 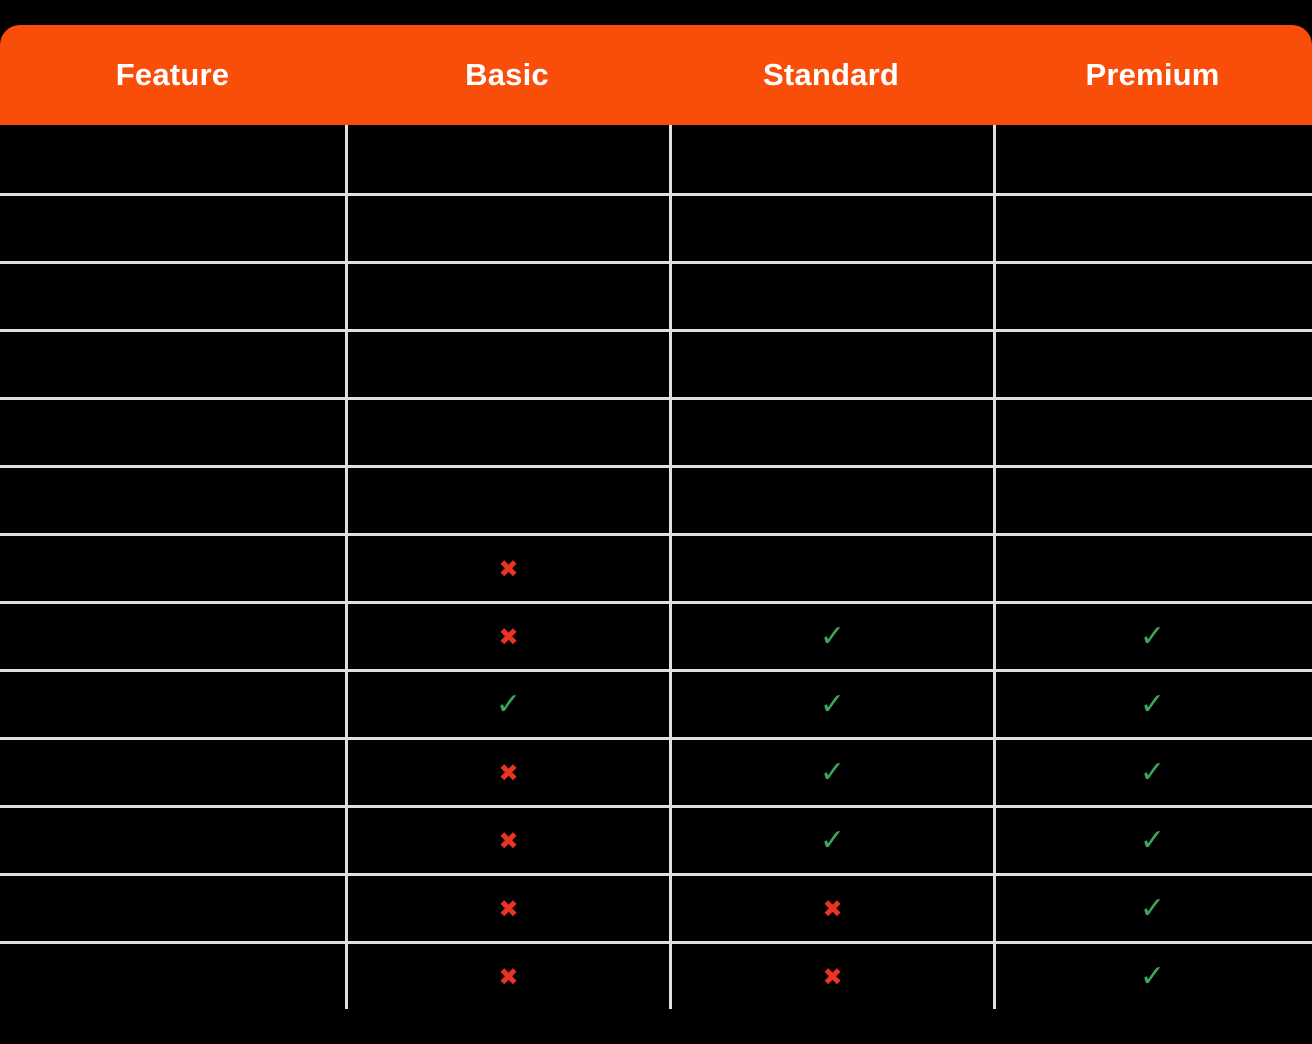 I want to click on table-row: ✖, so click(x=656, y=567).